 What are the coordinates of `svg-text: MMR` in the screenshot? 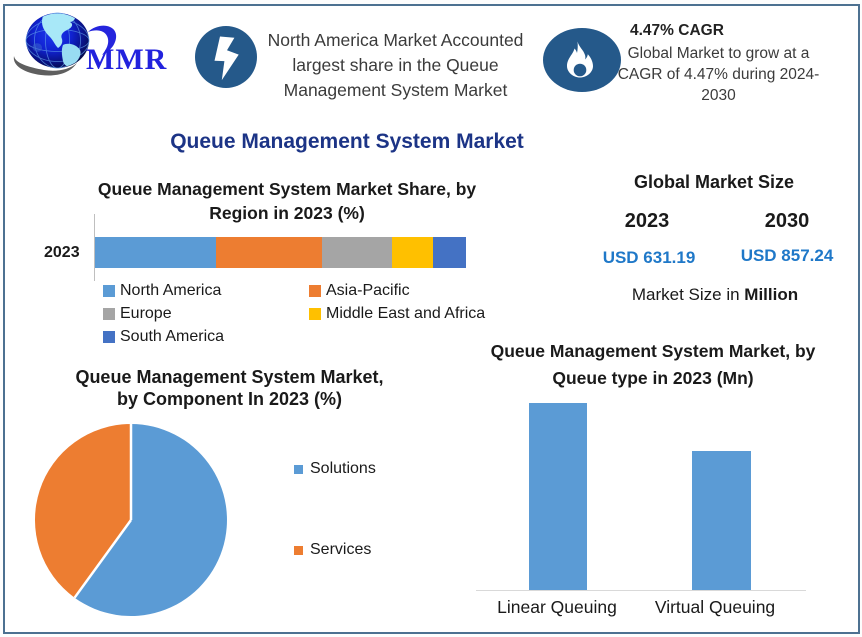 It's located at (126, 59).